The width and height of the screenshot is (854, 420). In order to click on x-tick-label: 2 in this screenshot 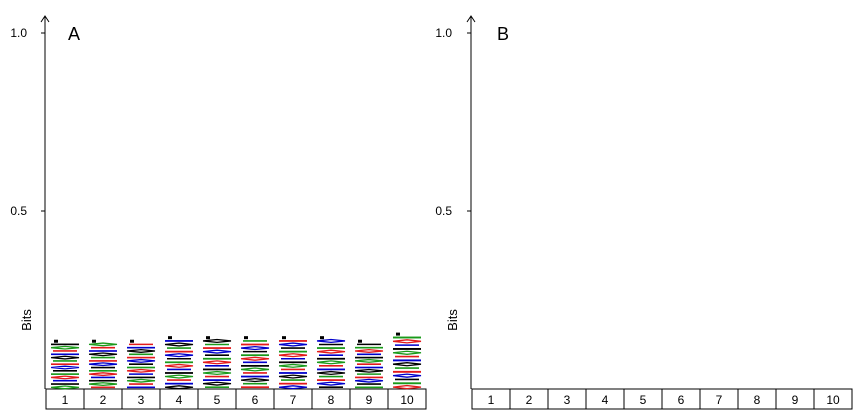, I will do `click(103, 400)`.